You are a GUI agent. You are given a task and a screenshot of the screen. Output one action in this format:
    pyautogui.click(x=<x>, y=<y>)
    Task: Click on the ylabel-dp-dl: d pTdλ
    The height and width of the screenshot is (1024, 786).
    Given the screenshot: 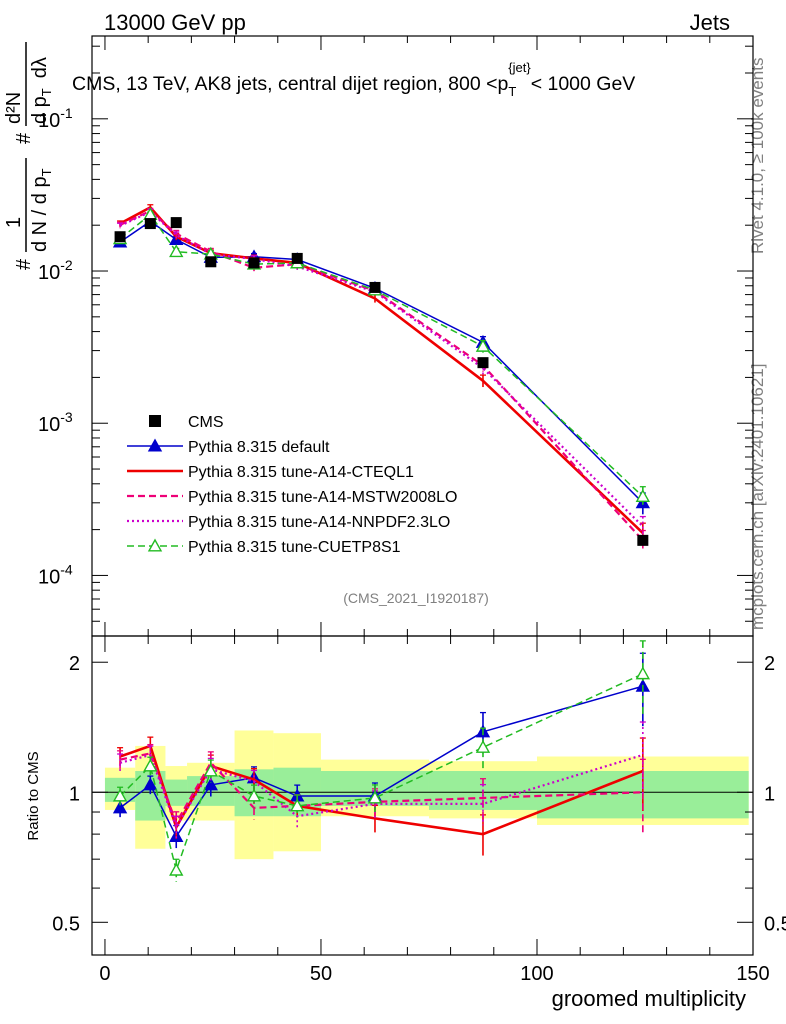 What is the action you would take?
    pyautogui.click(x=41, y=90)
    